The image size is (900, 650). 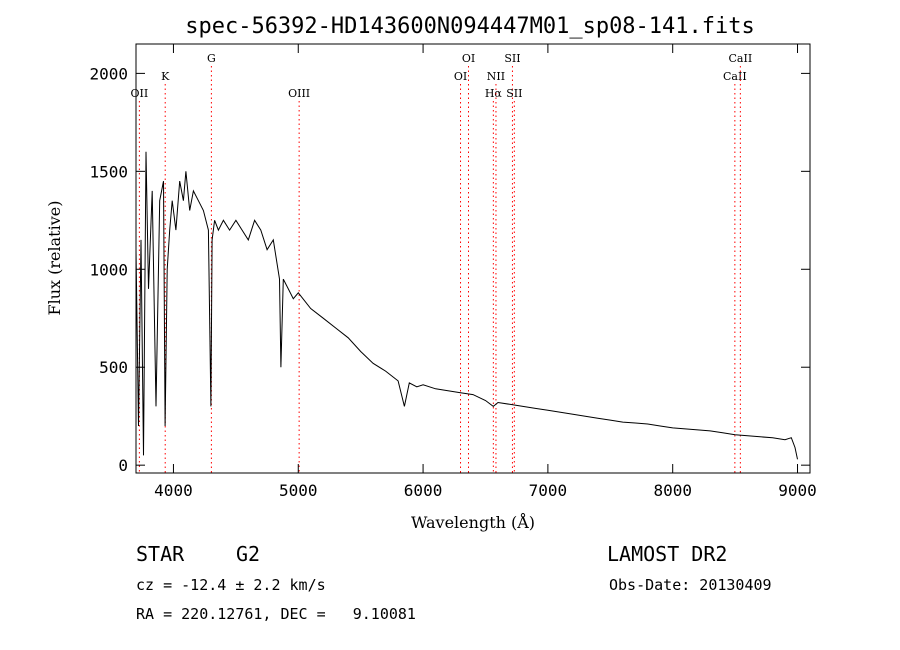 I want to click on x-tick-label: 8000, so click(x=672, y=490).